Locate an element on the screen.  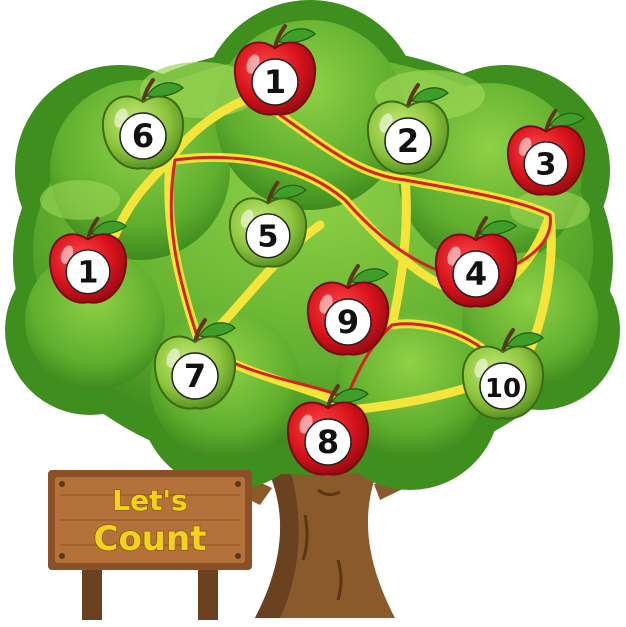
apple-left-1: 1 is located at coordinates (88, 260).